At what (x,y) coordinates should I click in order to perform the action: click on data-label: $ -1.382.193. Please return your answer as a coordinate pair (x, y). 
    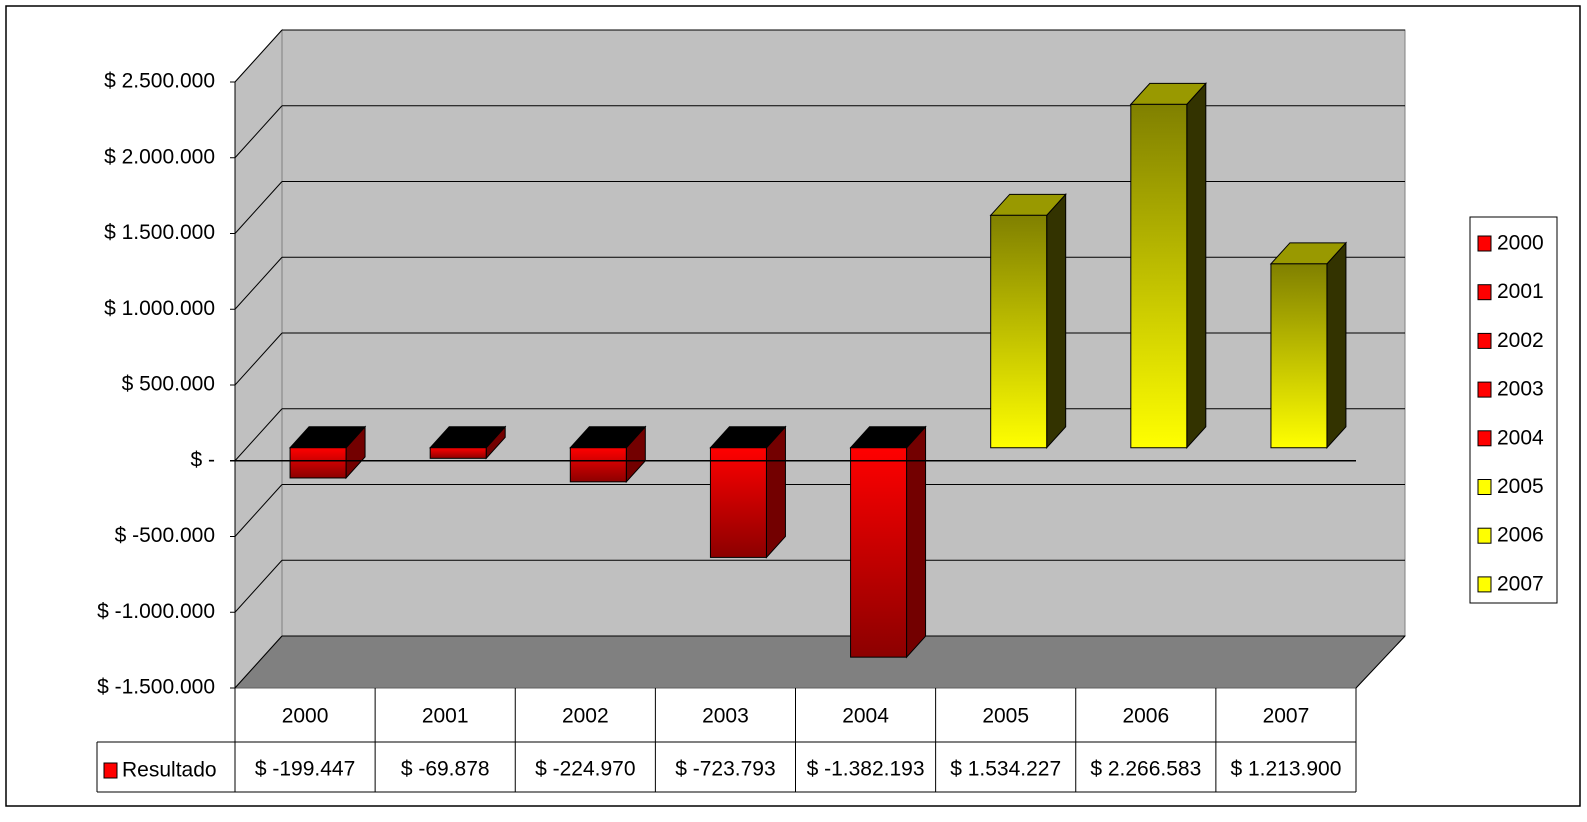
    Looking at the image, I should click on (866, 769).